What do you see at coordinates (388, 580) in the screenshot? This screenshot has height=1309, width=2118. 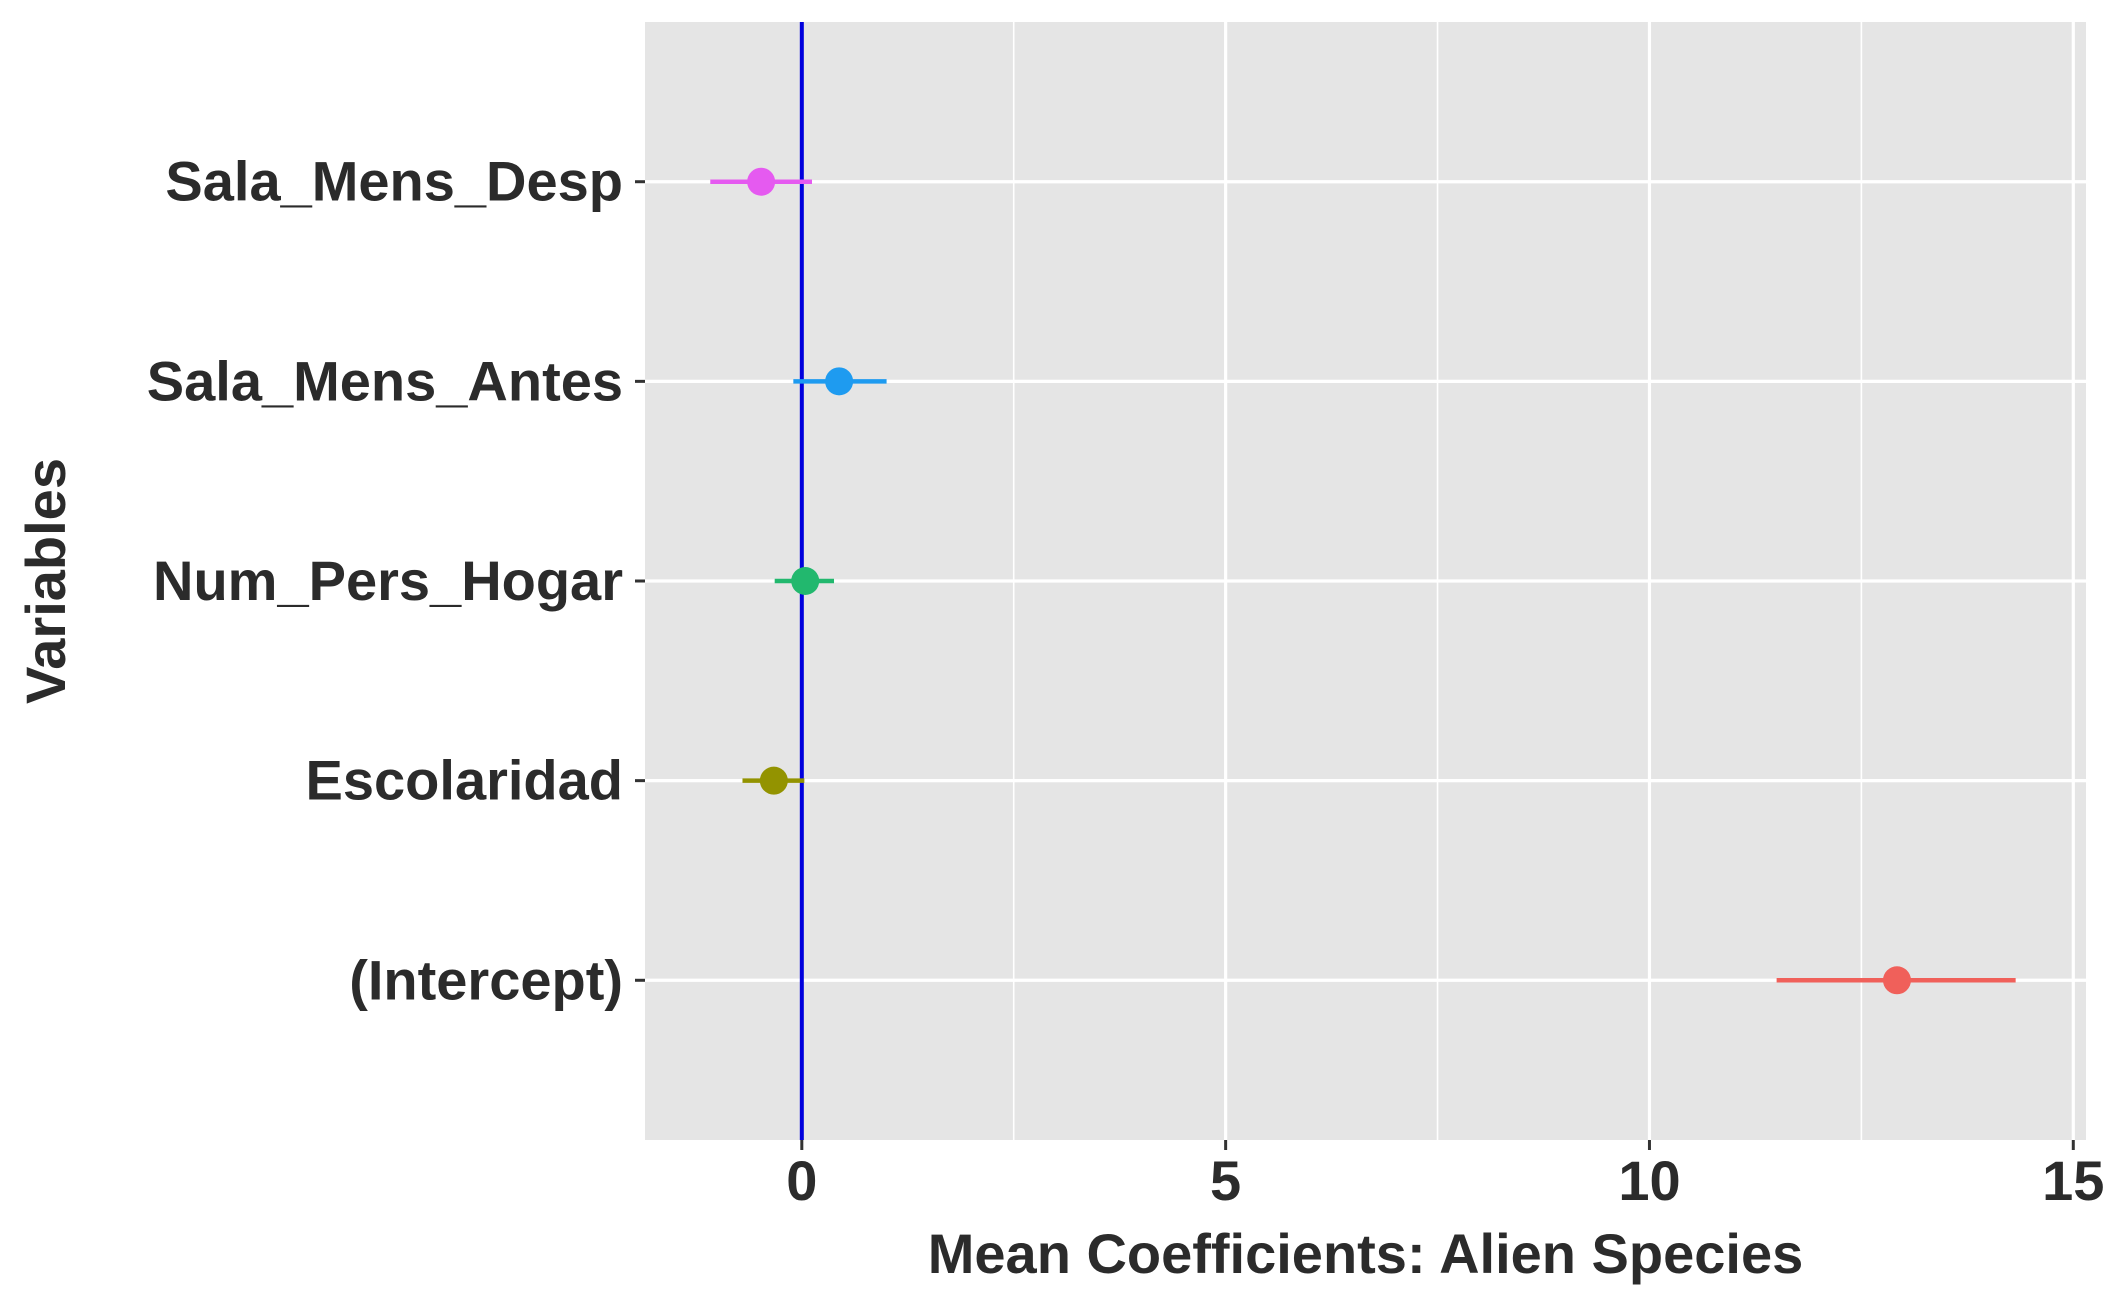 I see `y-tick-label: Num_Pers_Hogar` at bounding box center [388, 580].